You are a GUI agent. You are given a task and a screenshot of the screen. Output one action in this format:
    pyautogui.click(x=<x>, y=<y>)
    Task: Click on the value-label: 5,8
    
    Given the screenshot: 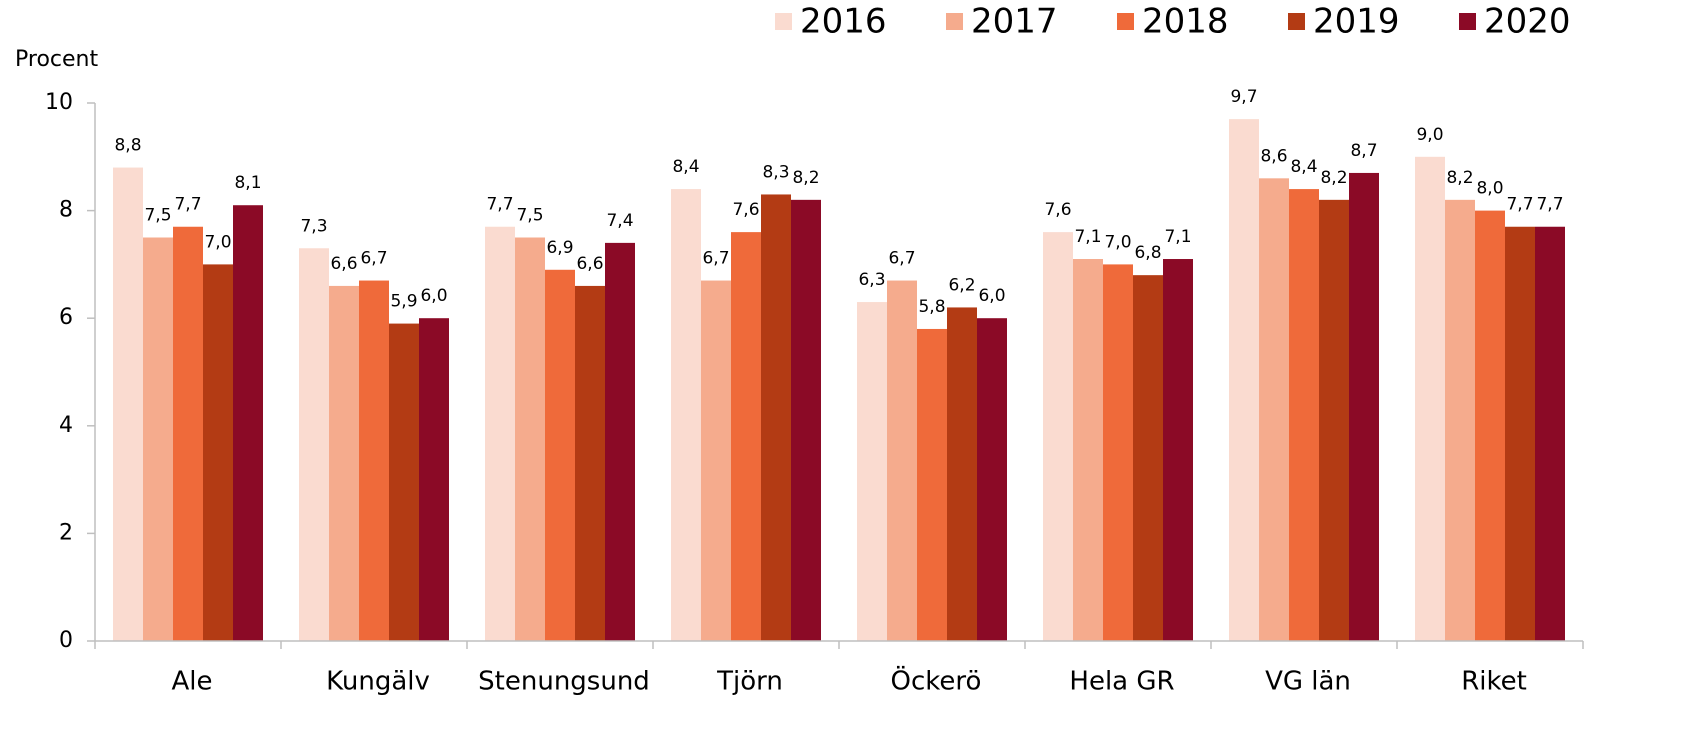 What is the action you would take?
    pyautogui.click(x=931, y=307)
    